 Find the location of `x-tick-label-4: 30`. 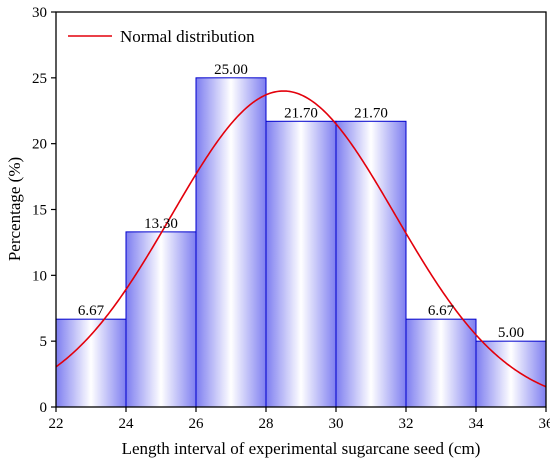

x-tick-label-4: 30 is located at coordinates (336, 424).